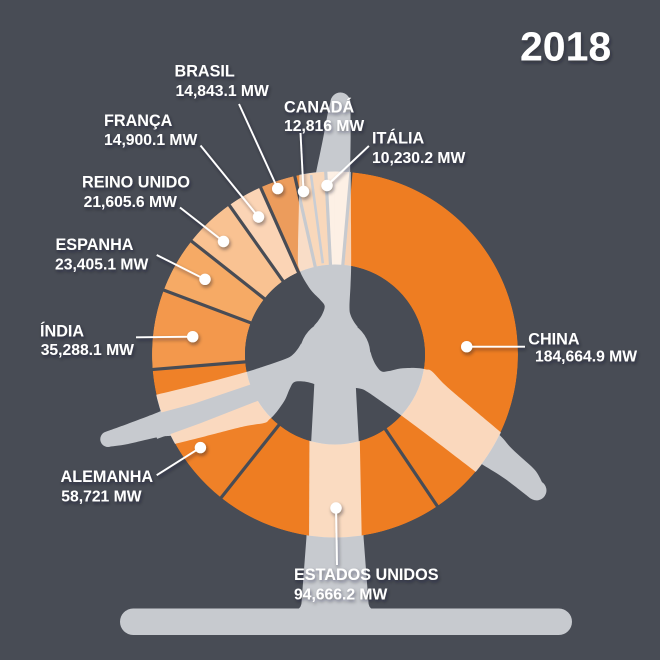  I want to click on svg-text: ÍNDIA, so click(62, 331).